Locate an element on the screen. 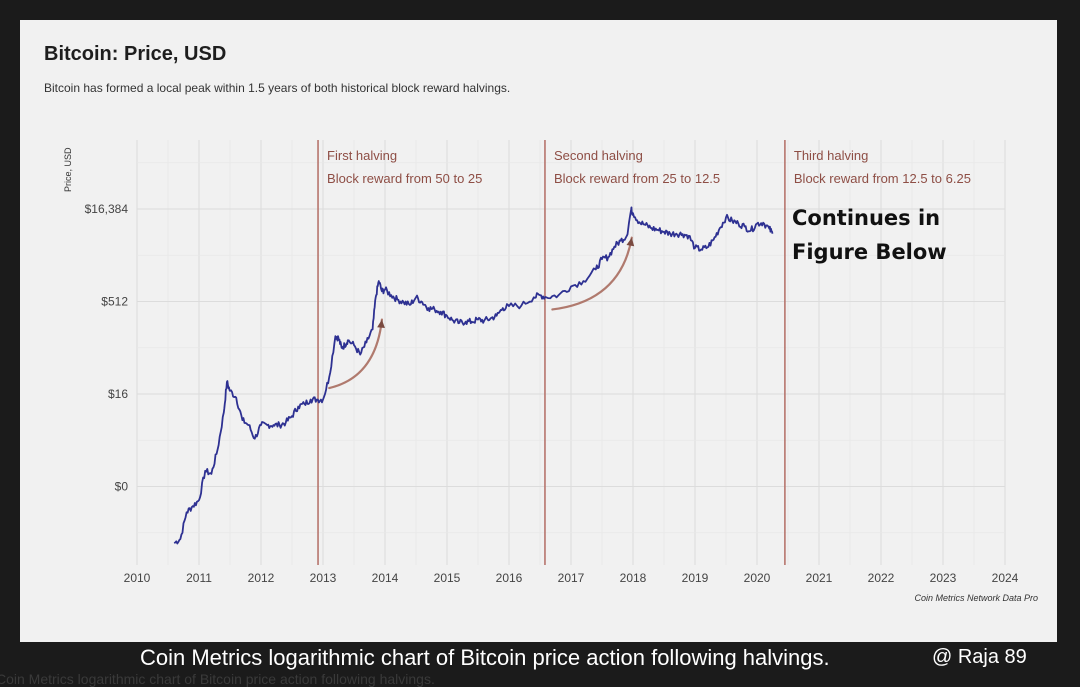 This screenshot has width=1080, height=687. source-note: Coin Metrics Network Data Pro is located at coordinates (976, 598).